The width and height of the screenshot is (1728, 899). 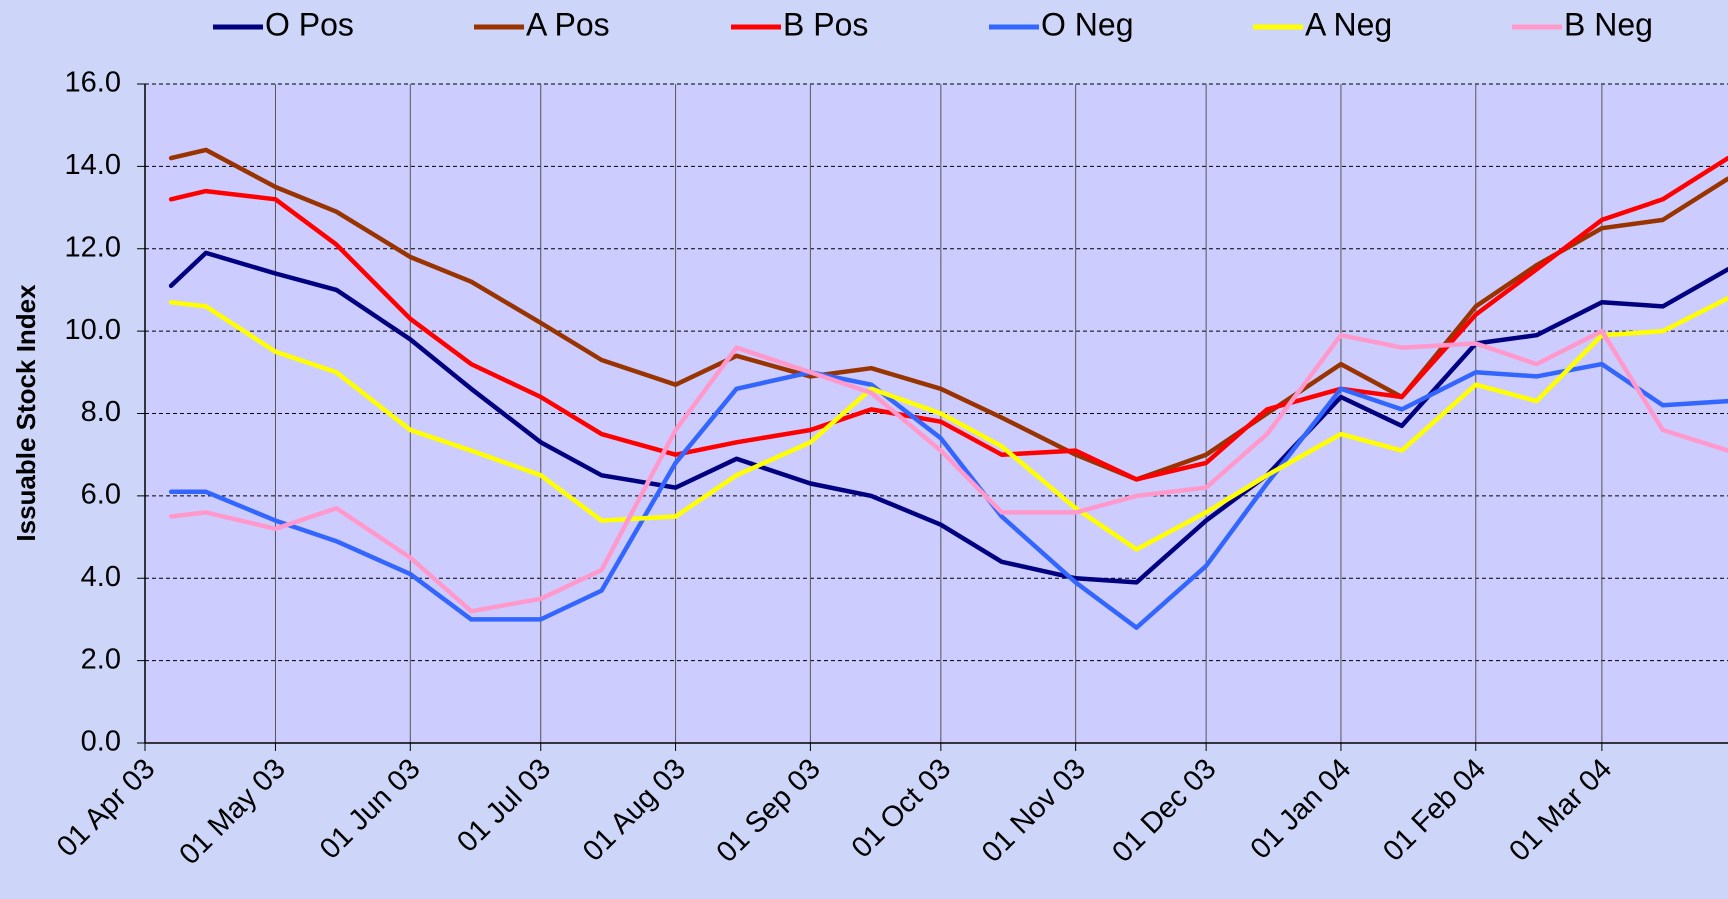 I want to click on y-tick-label: 8.0, so click(x=101, y=412).